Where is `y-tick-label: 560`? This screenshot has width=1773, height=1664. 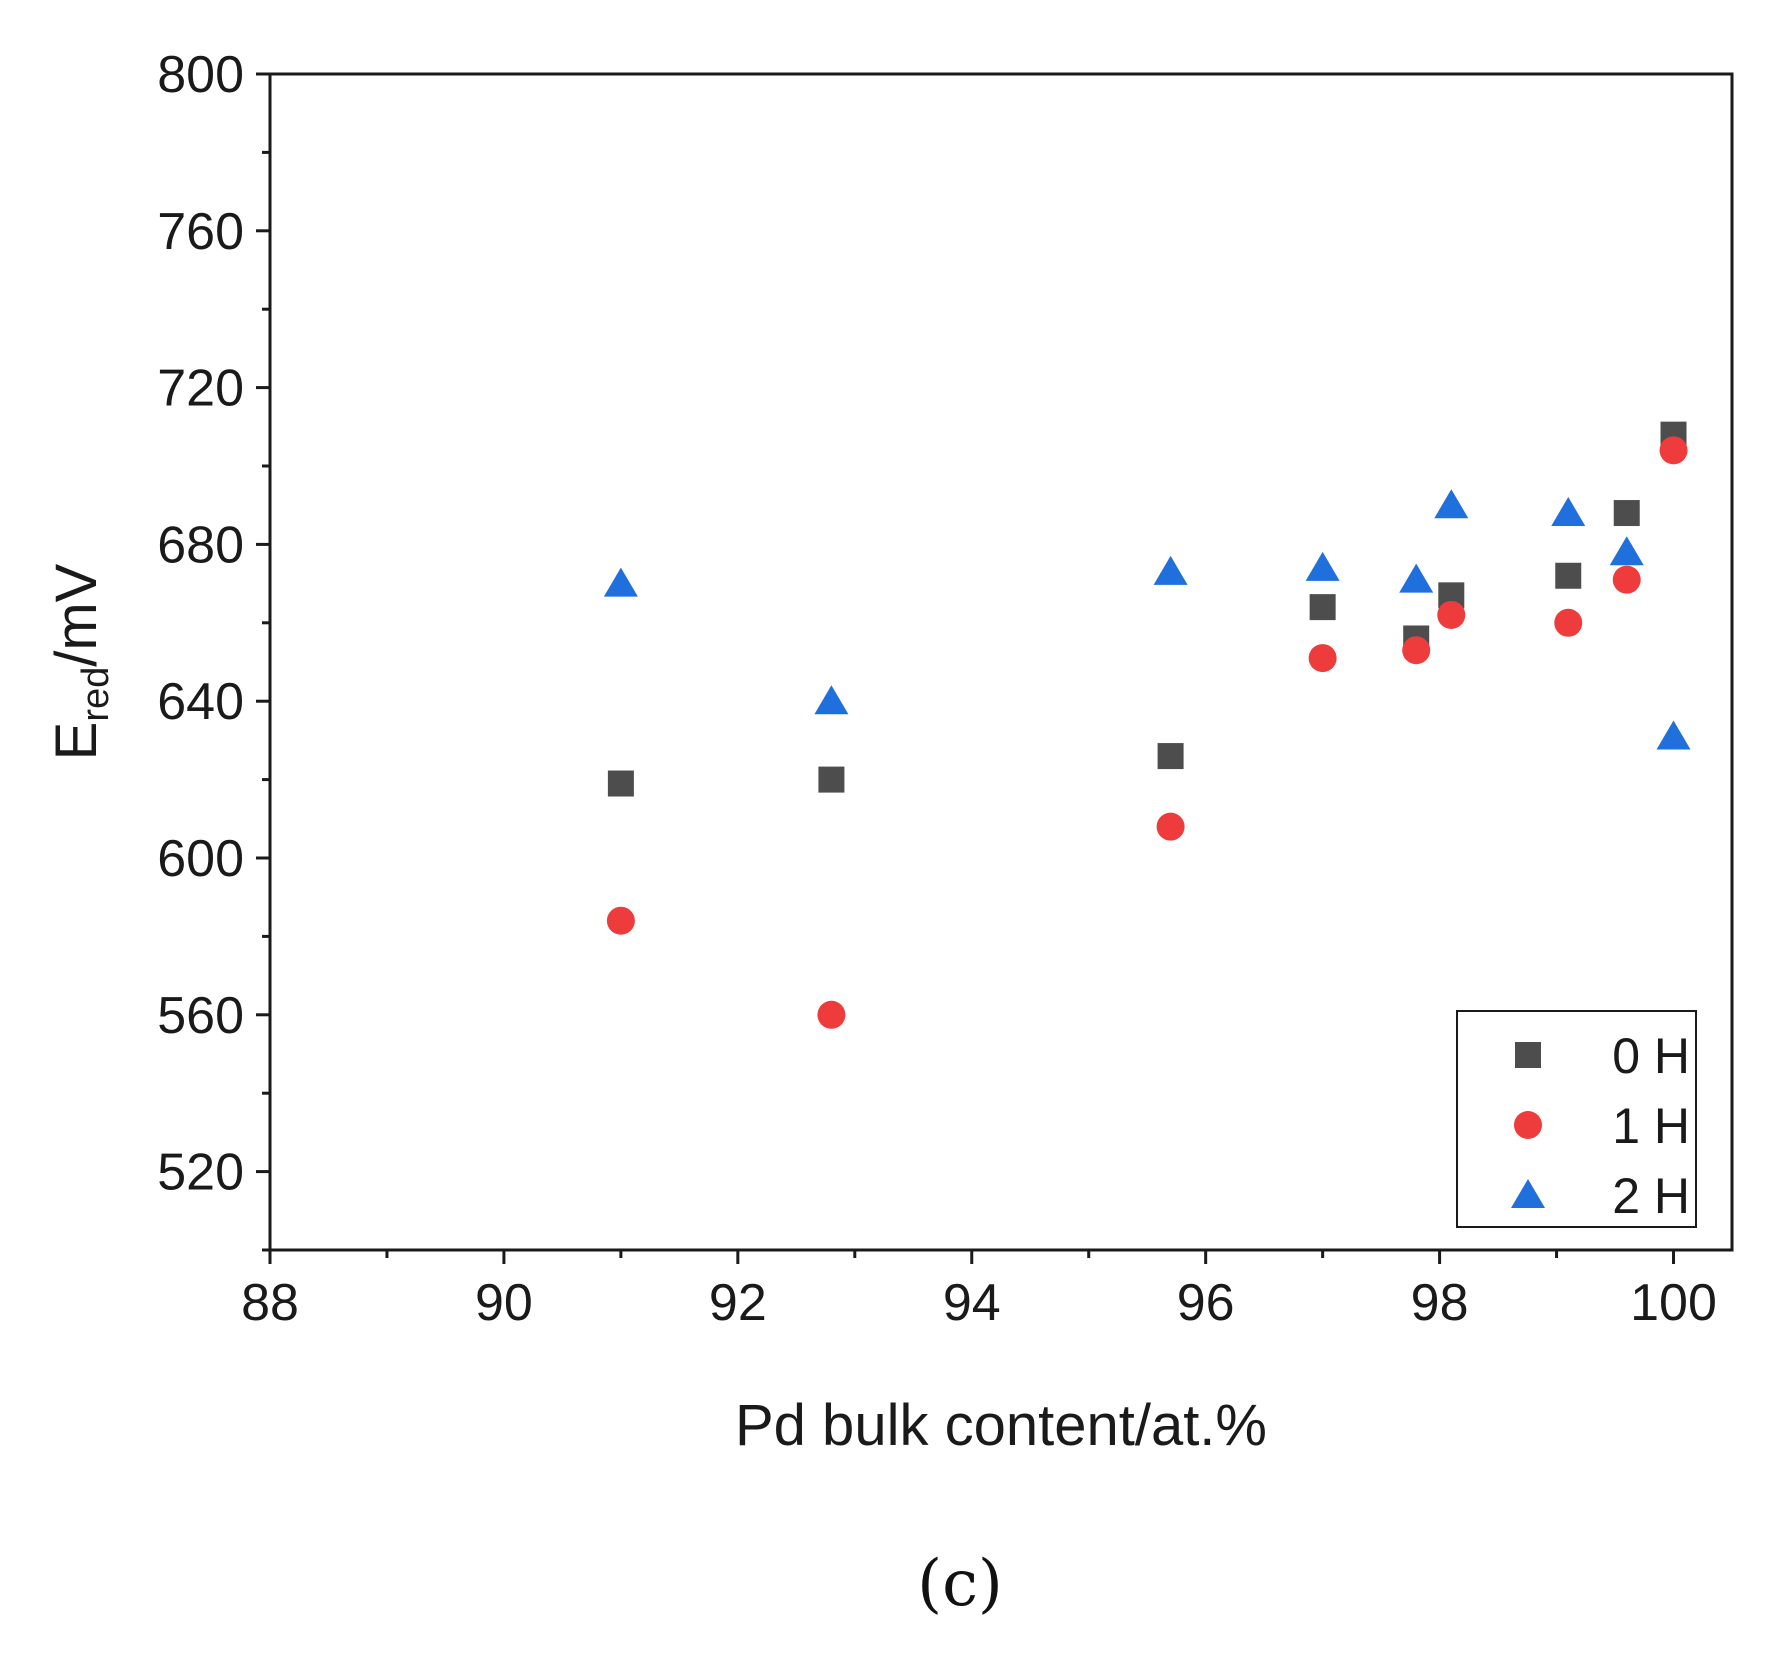
y-tick-label: 560 is located at coordinates (200, 1016).